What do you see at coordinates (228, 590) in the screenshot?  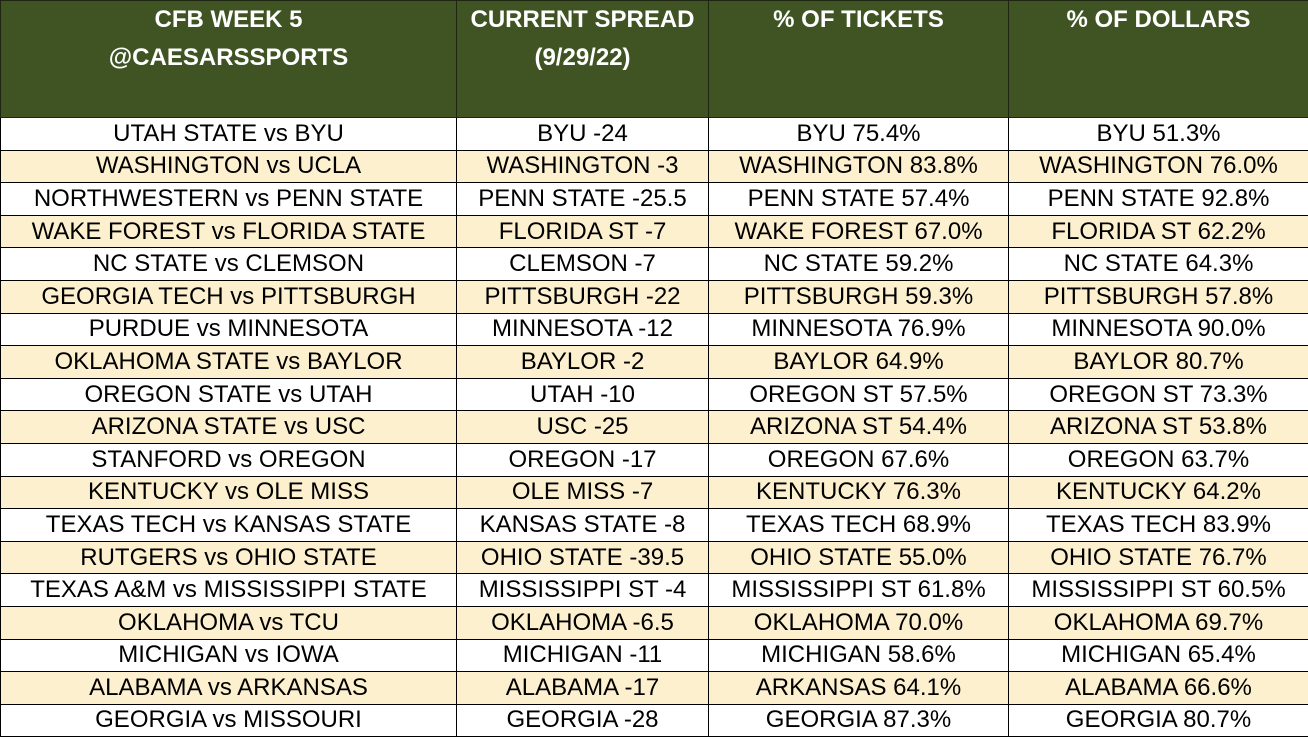 I see `matchup-cell: TEXAS A&M vs MISSISSIPPI STATE` at bounding box center [228, 590].